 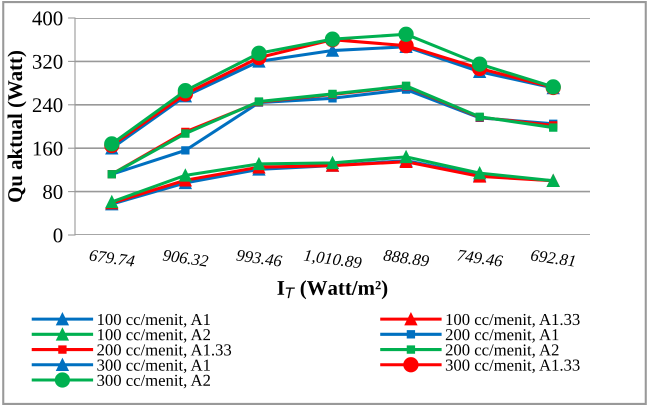 I want to click on y-tick-label: 320, so click(x=47, y=61).